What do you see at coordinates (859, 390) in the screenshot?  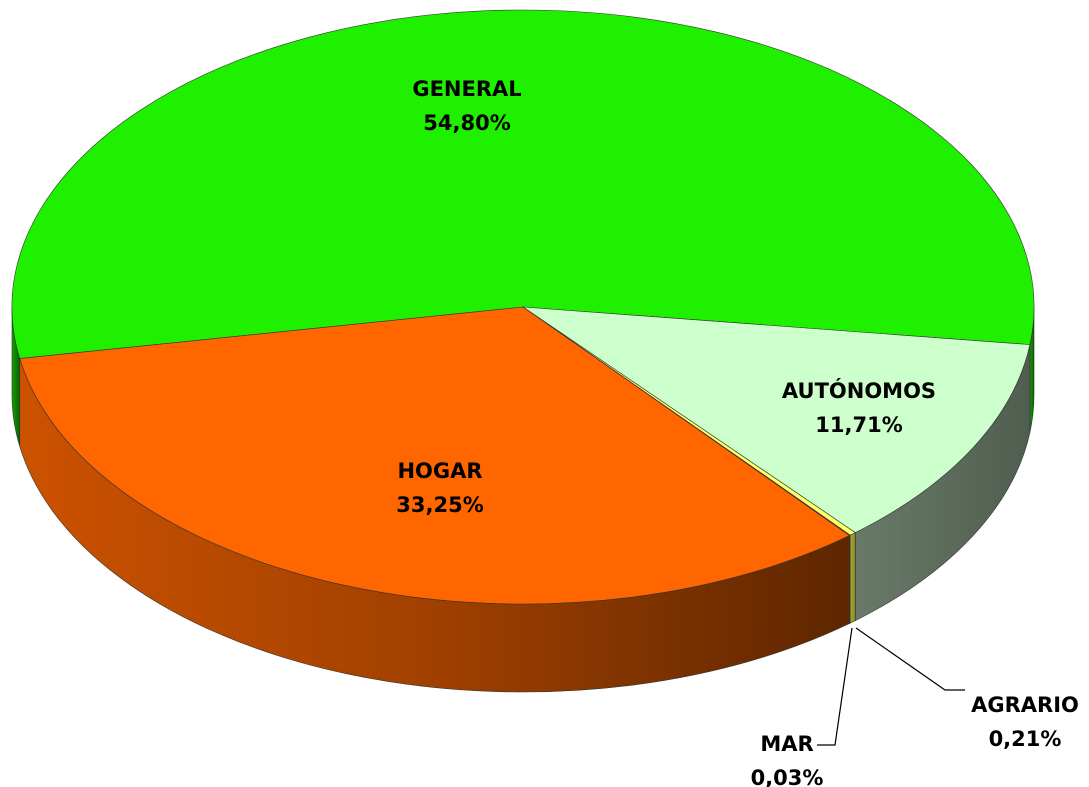 I see `slice-label: AUTÓNOMOS` at bounding box center [859, 390].